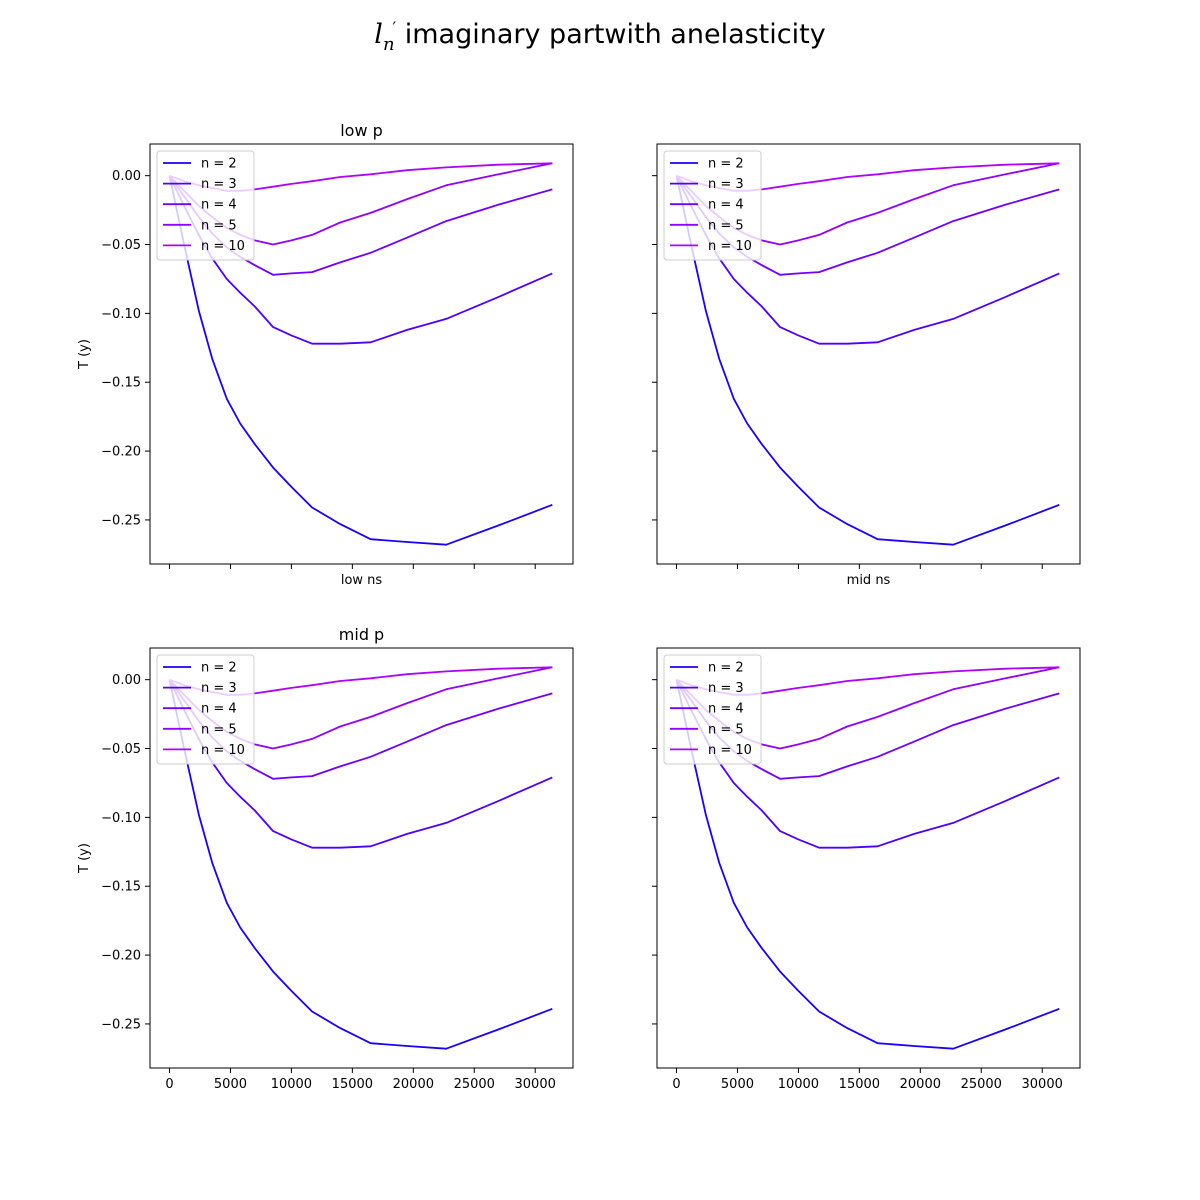  Describe the element at coordinates (361, 130) in the screenshot. I see `subplot-title: low p` at that location.